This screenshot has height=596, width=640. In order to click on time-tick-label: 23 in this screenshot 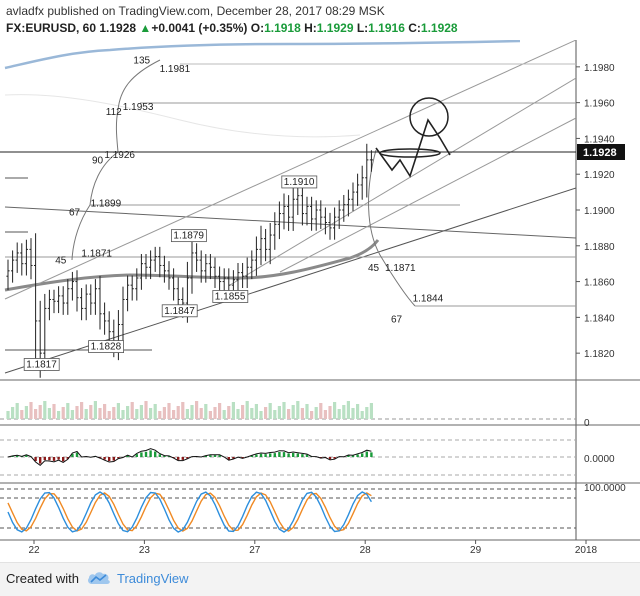, I will do `click(145, 550)`.